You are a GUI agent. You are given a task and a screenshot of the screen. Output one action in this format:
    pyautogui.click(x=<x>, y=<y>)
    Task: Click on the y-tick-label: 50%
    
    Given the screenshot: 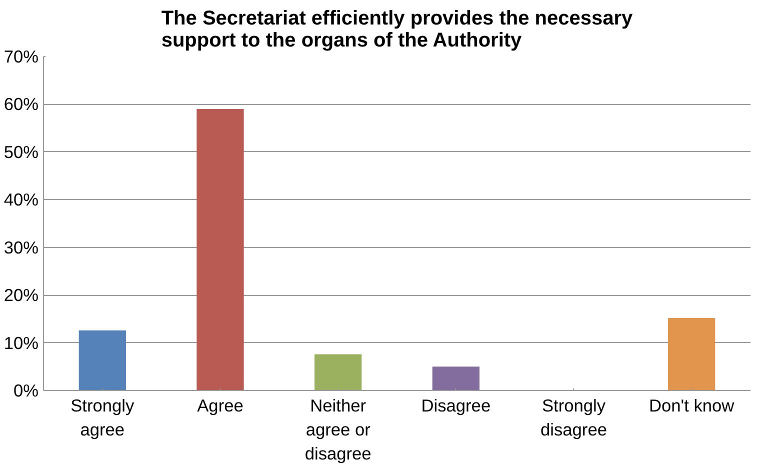 What is the action you would take?
    pyautogui.click(x=21, y=152)
    